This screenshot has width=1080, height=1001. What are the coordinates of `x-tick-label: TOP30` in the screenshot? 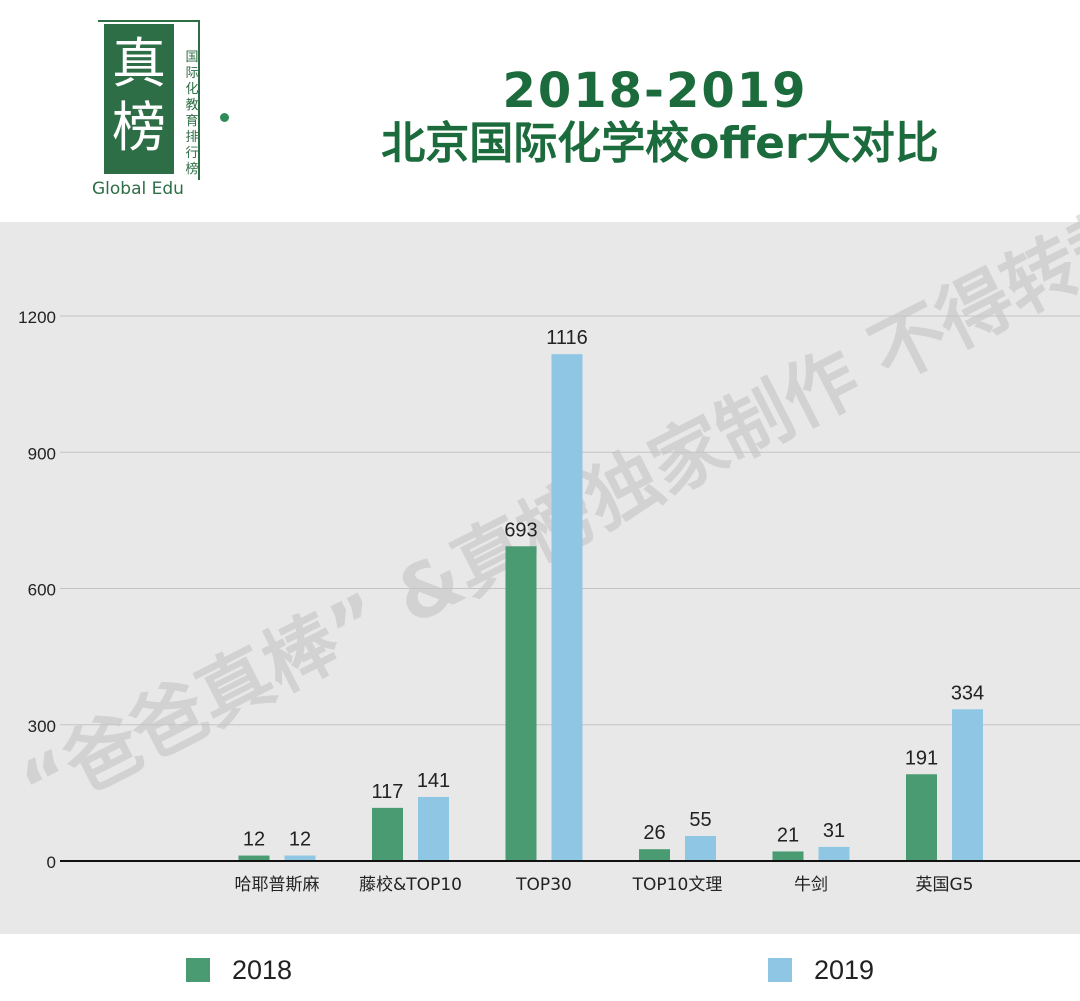 It's located at (543, 885).